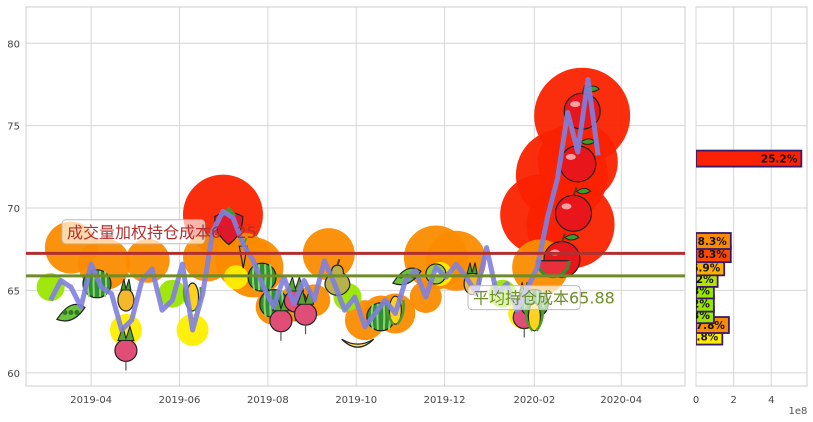 The width and height of the screenshot is (813, 422). I want to click on pear-stem, so click(338, 262).